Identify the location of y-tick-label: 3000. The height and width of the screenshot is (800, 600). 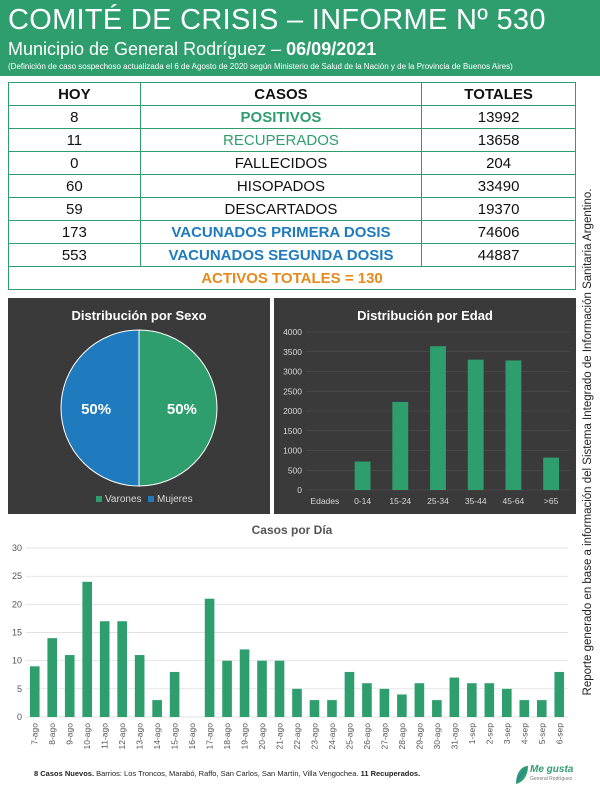
(292, 372).